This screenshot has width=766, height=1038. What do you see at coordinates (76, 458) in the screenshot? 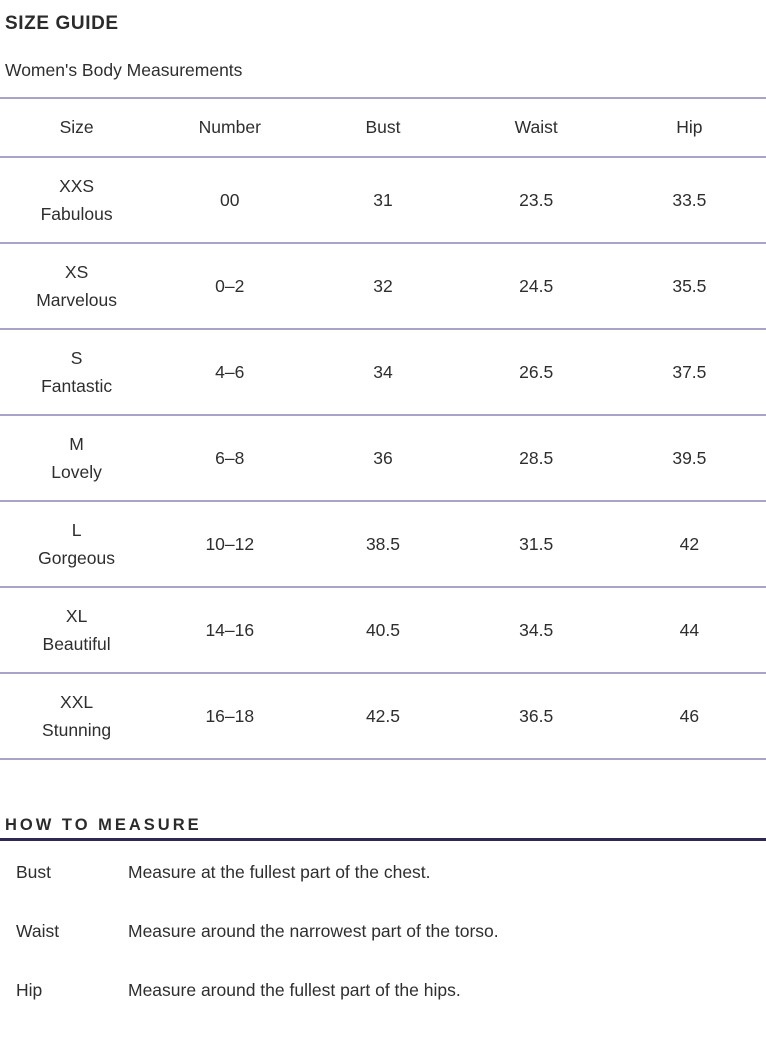
I see `size-cell: M Lovely` at bounding box center [76, 458].